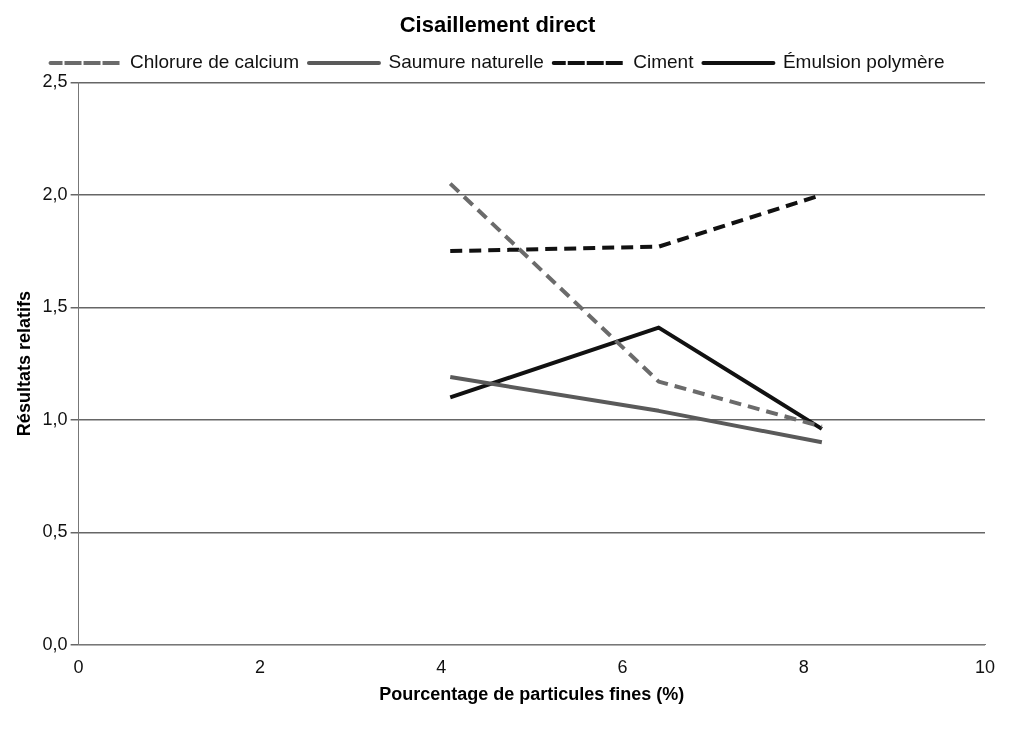  What do you see at coordinates (55, 643) in the screenshot?
I see `y-tick-label: 0,0` at bounding box center [55, 643].